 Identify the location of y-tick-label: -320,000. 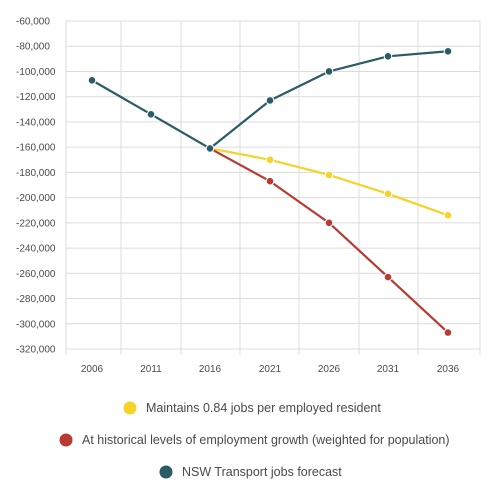
(36, 350).